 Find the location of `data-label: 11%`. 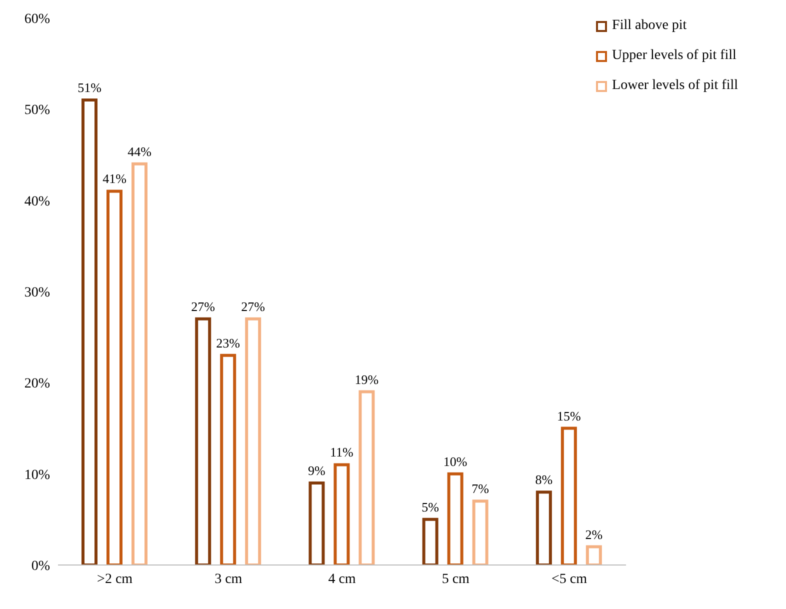

data-label: 11% is located at coordinates (342, 452).